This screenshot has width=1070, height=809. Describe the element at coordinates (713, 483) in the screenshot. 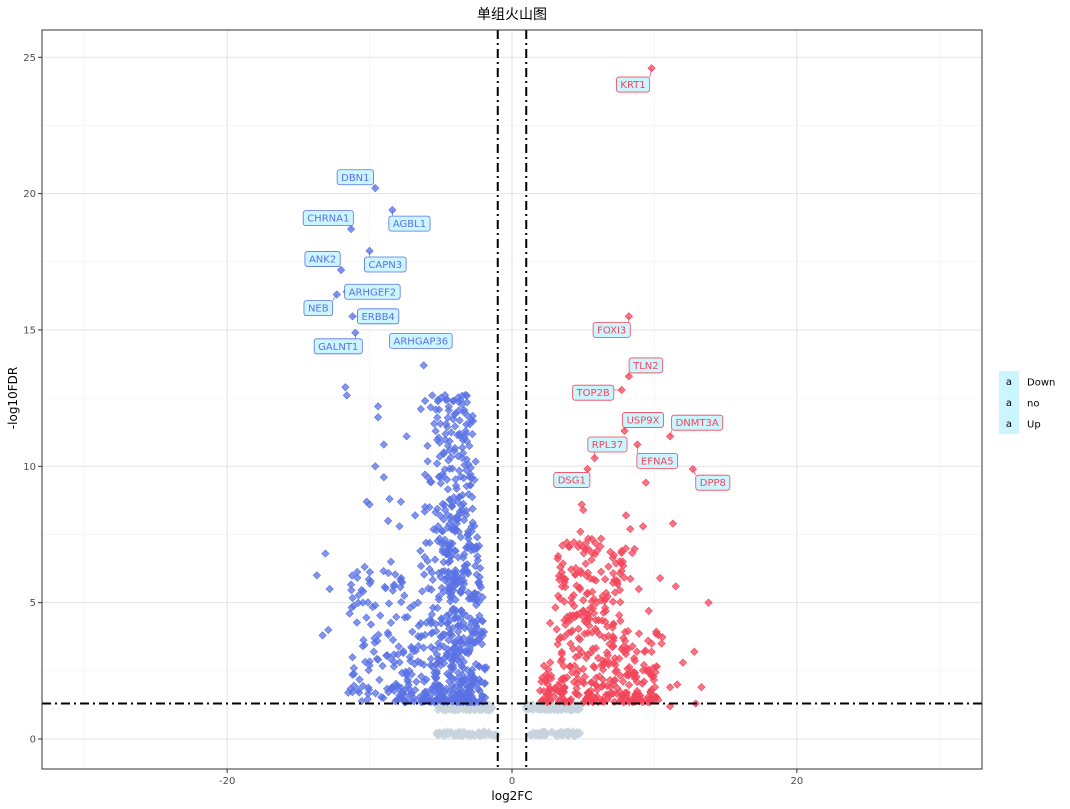

I see `gene-label-text: DPP8` at that location.